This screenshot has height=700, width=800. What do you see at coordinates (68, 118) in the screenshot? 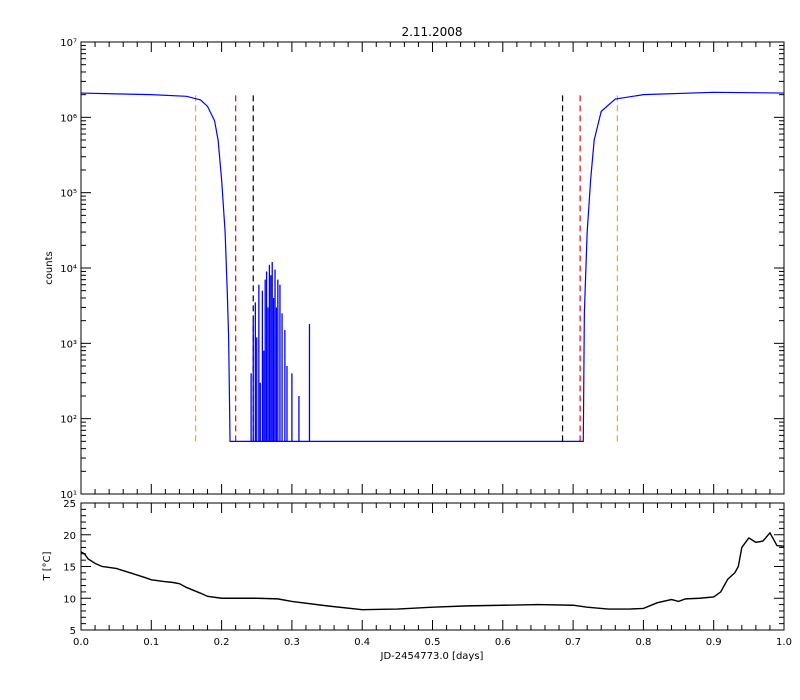
I see `counts-y-tick-label: 10⁶` at bounding box center [68, 118].